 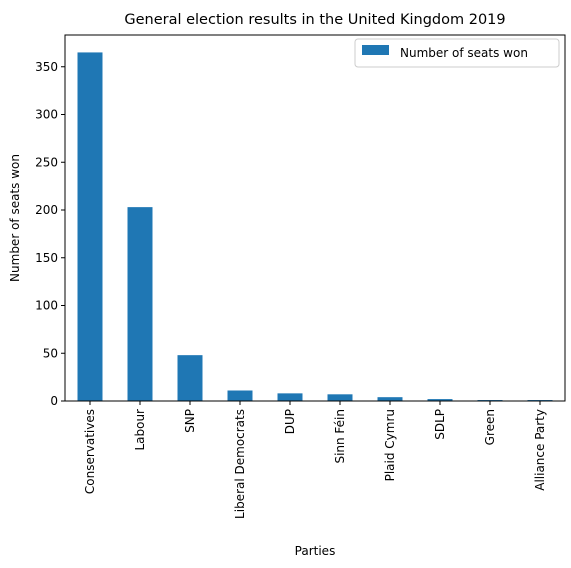 What do you see at coordinates (464, 53) in the screenshot?
I see `legend-label: Number of seats won` at bounding box center [464, 53].